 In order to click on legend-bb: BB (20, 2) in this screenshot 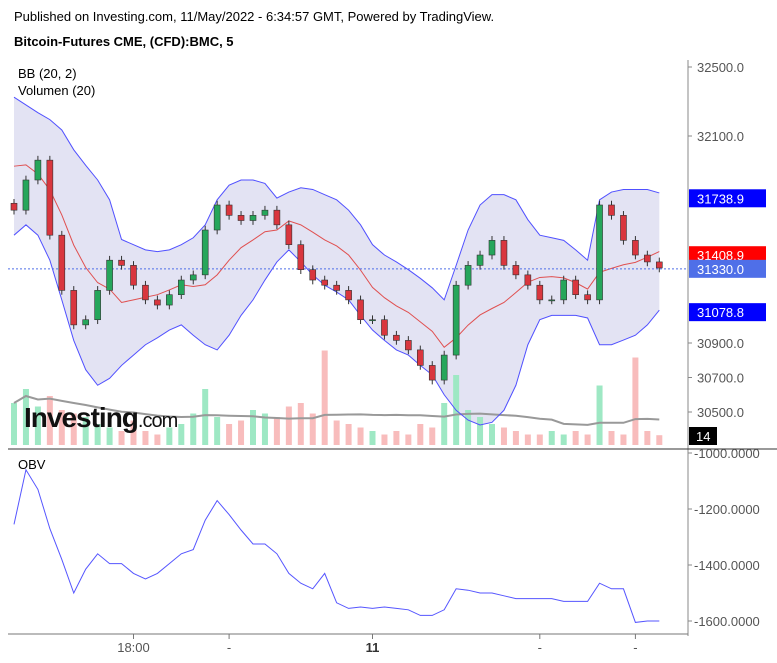, I will do `click(47, 73)`.